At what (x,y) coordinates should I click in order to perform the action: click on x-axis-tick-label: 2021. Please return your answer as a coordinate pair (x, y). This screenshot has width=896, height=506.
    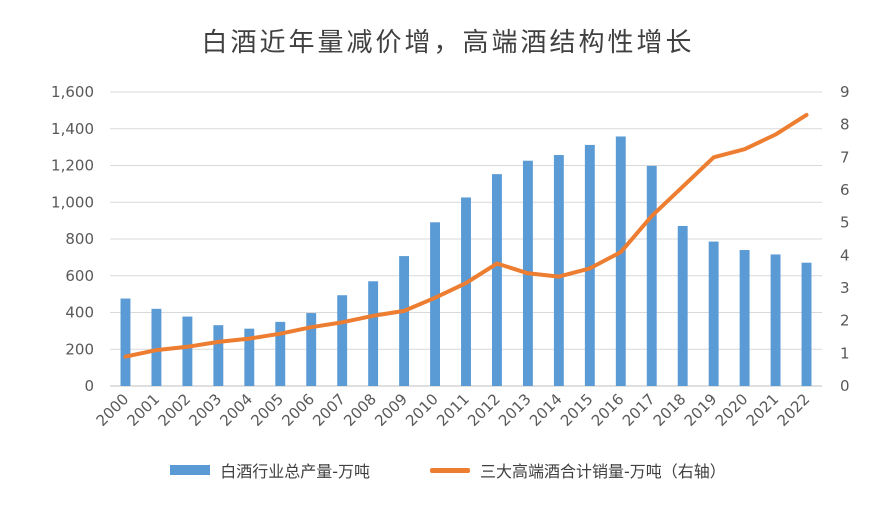
    Looking at the image, I should click on (763, 410).